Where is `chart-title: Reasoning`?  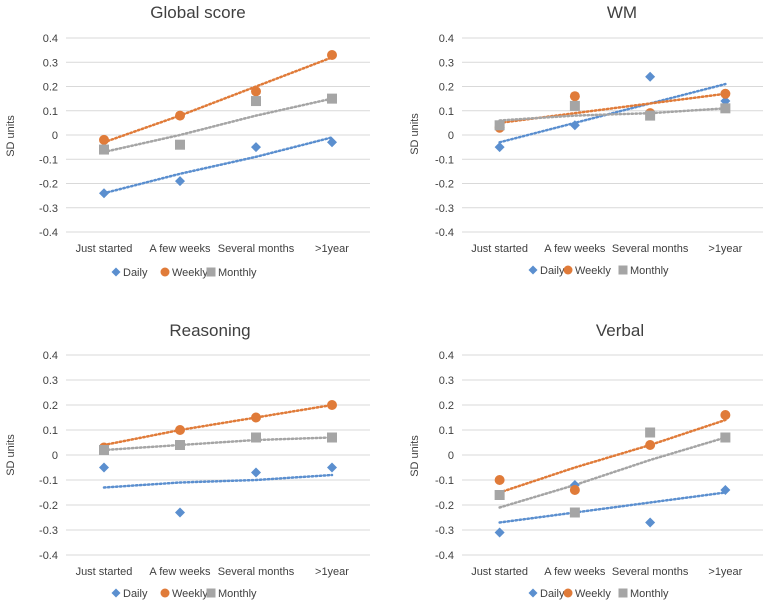 chart-title: Reasoning is located at coordinates (209, 330).